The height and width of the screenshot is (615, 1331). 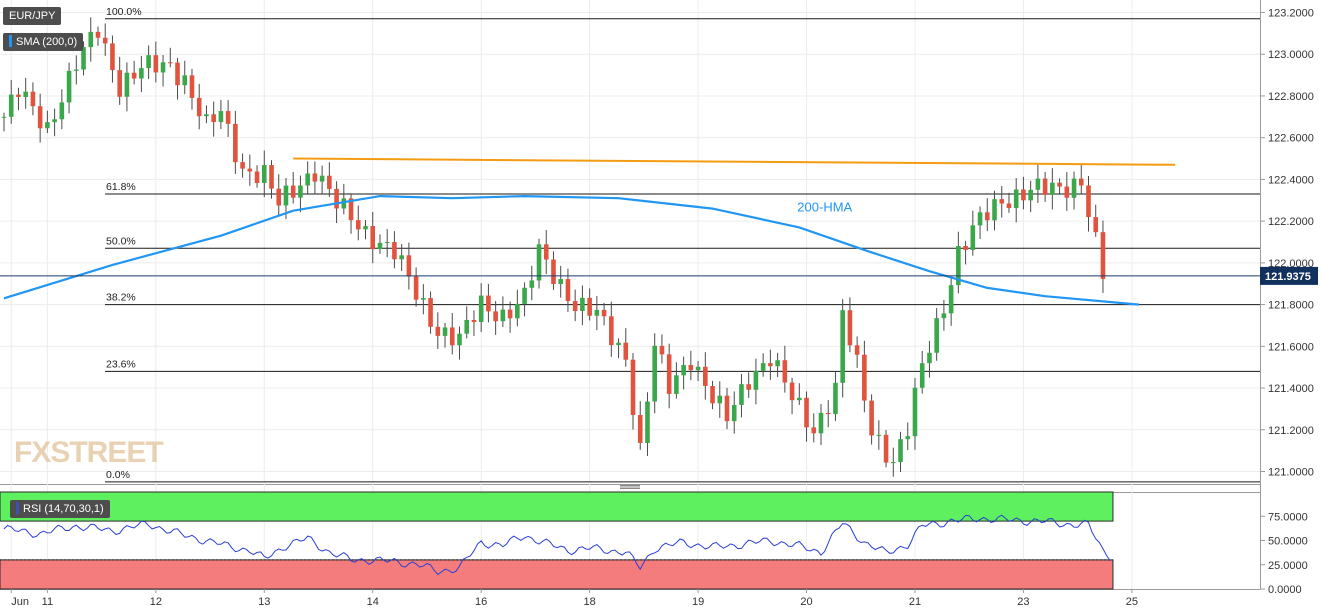 I want to click on sma-indicator-badge: SMA (200,0), so click(x=43, y=42).